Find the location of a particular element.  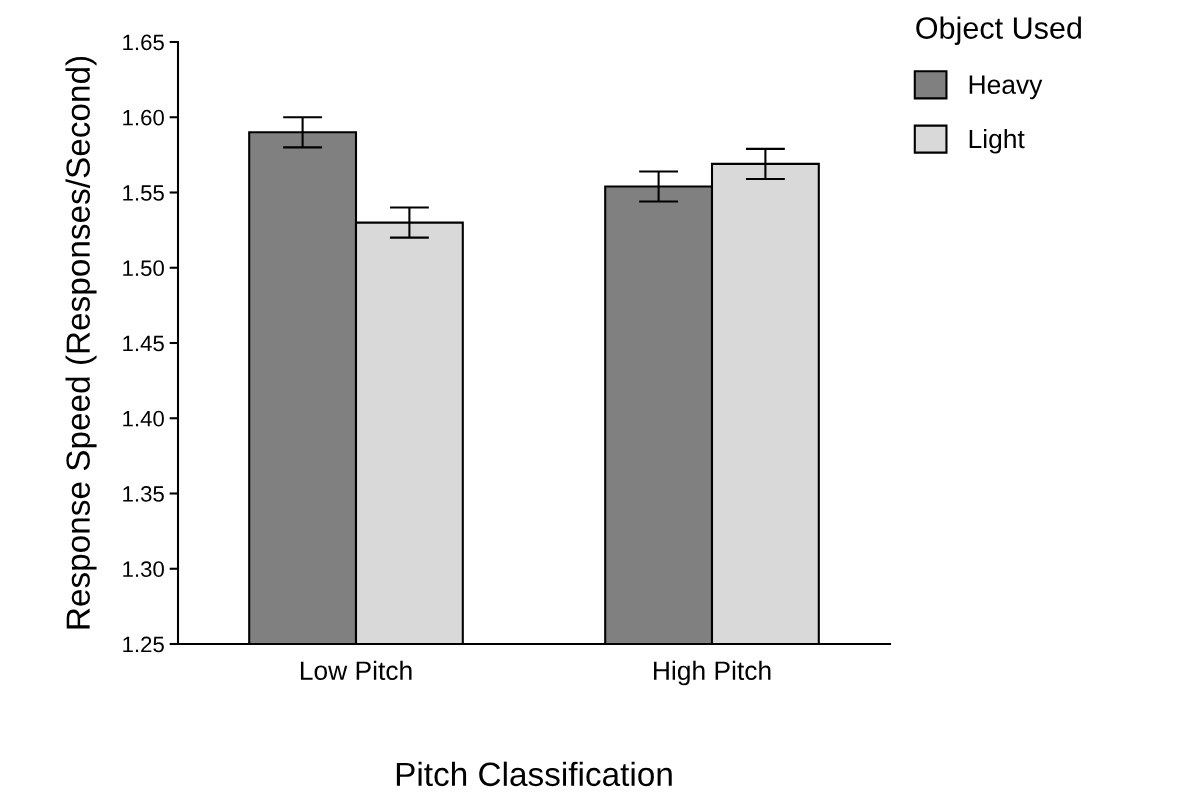

y-tick-label: 1.50 is located at coordinates (143, 268).